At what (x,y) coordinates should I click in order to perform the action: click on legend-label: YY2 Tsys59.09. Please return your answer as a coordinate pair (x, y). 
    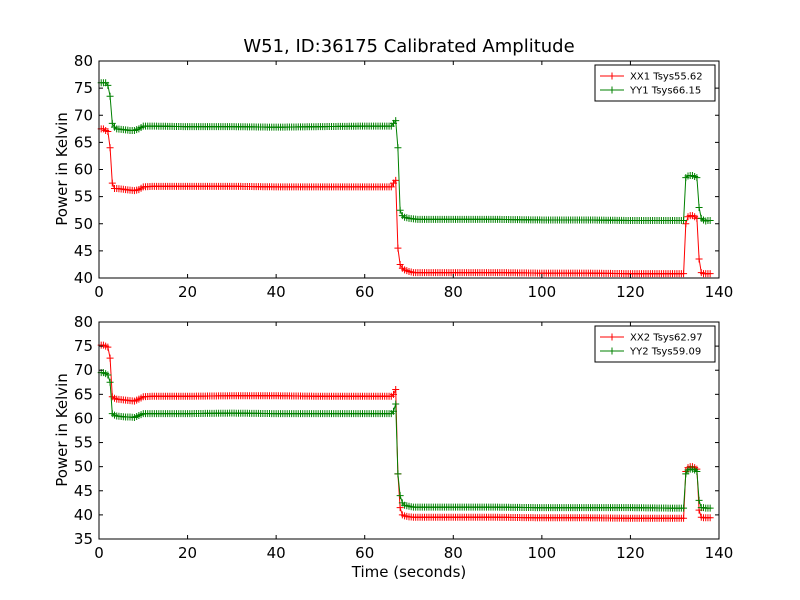
    Looking at the image, I should click on (665, 352).